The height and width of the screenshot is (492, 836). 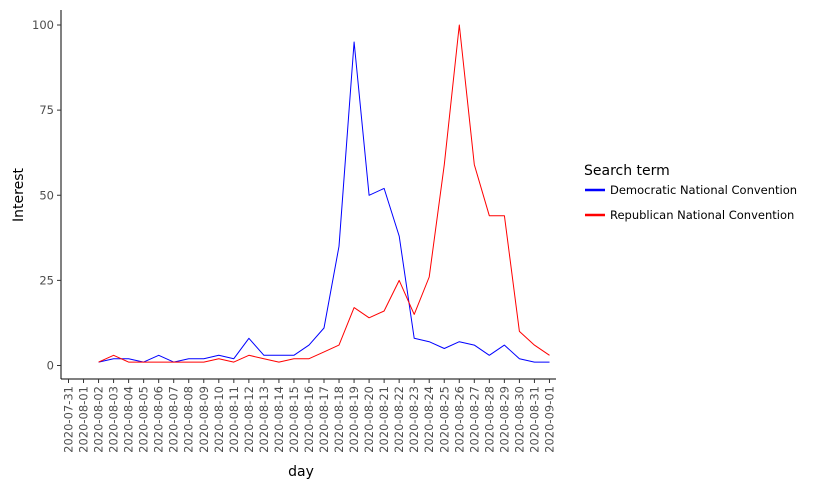 What do you see at coordinates (264, 419) in the screenshot?
I see `x-tick-label: 2020-08-13` at bounding box center [264, 419].